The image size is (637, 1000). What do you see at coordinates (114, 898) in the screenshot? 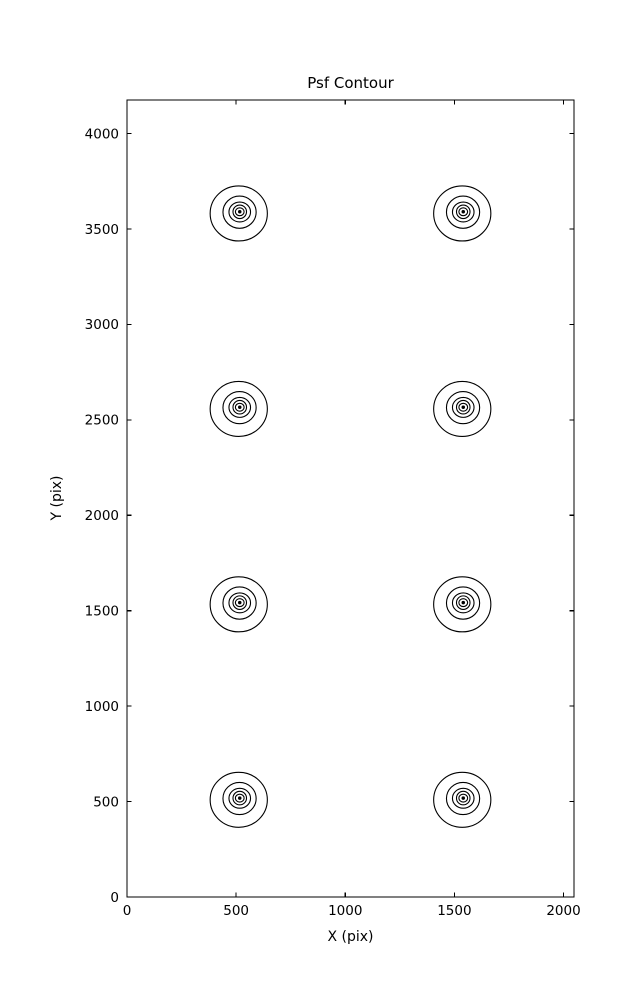
I see `y-tick-label: 0` at bounding box center [114, 898].